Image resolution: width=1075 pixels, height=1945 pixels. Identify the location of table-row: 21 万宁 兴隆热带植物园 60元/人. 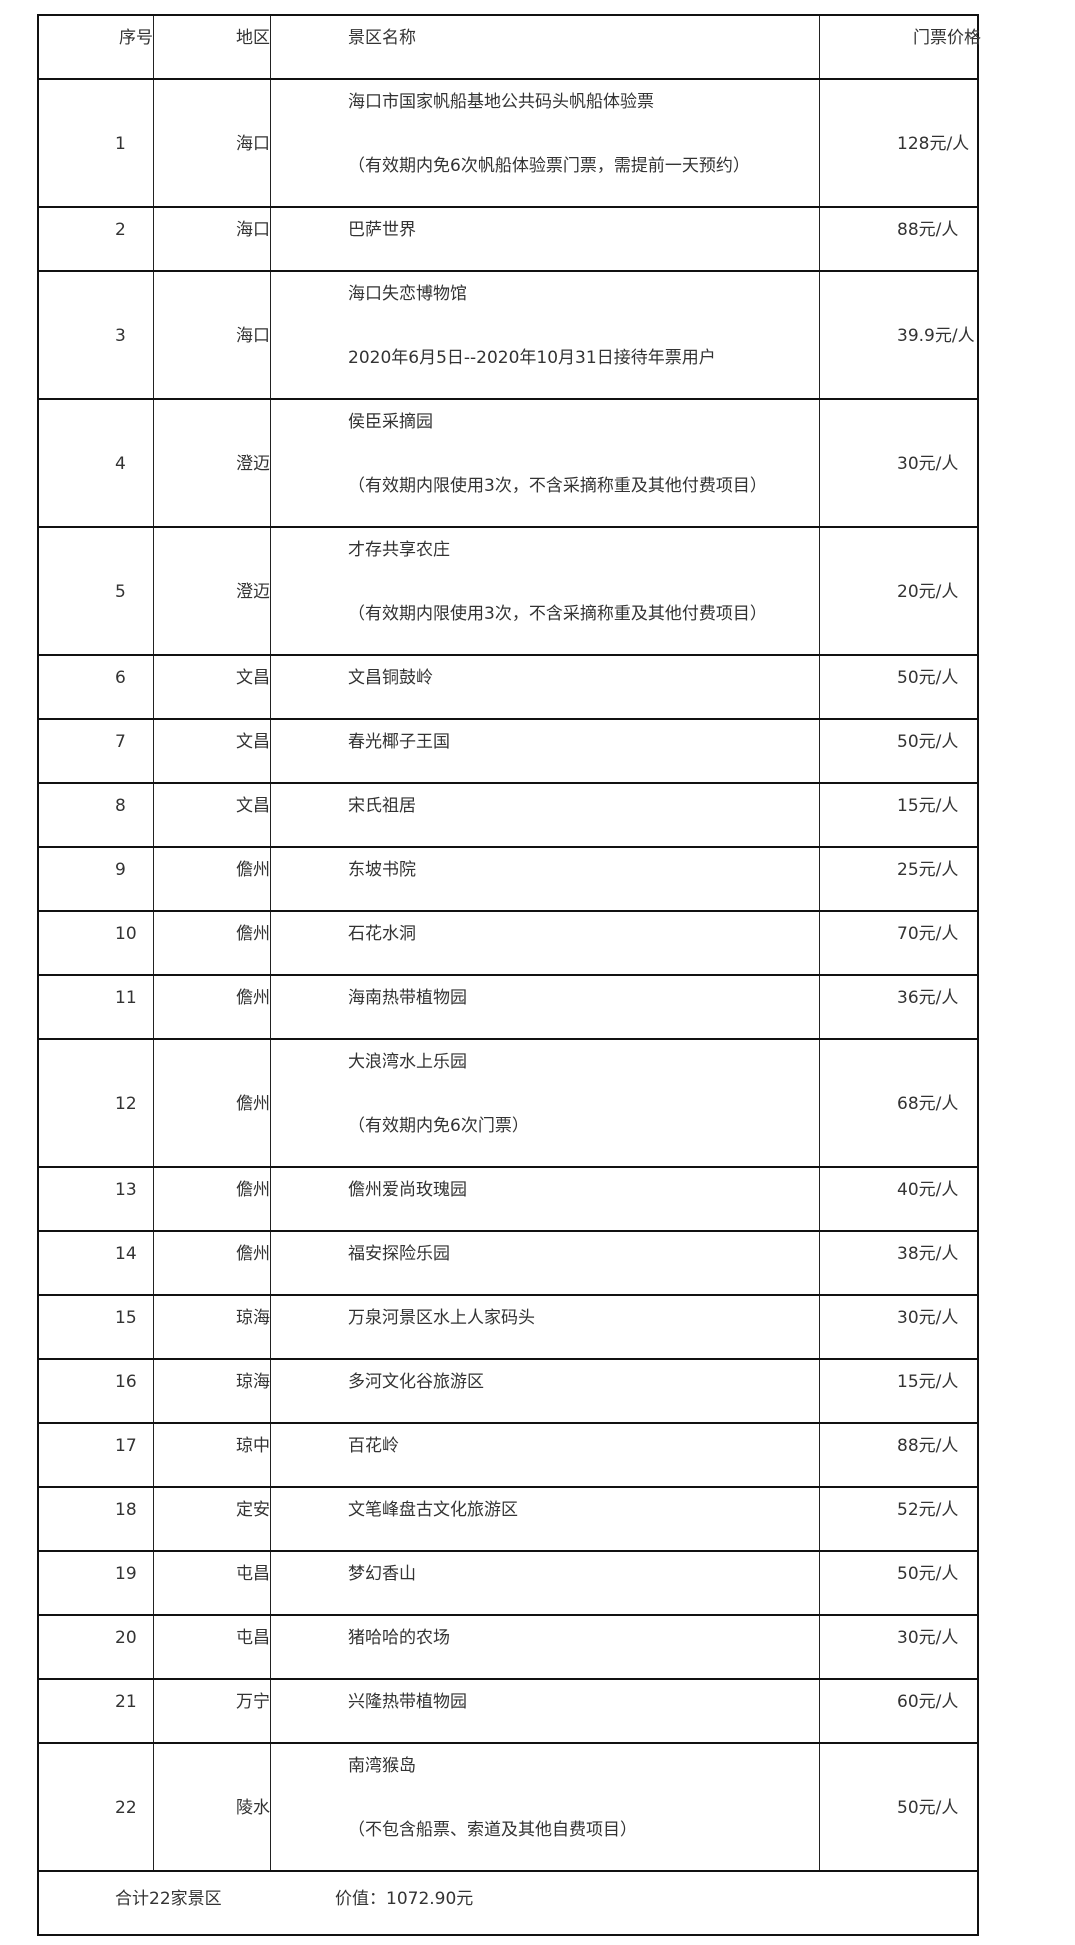
(508, 1712).